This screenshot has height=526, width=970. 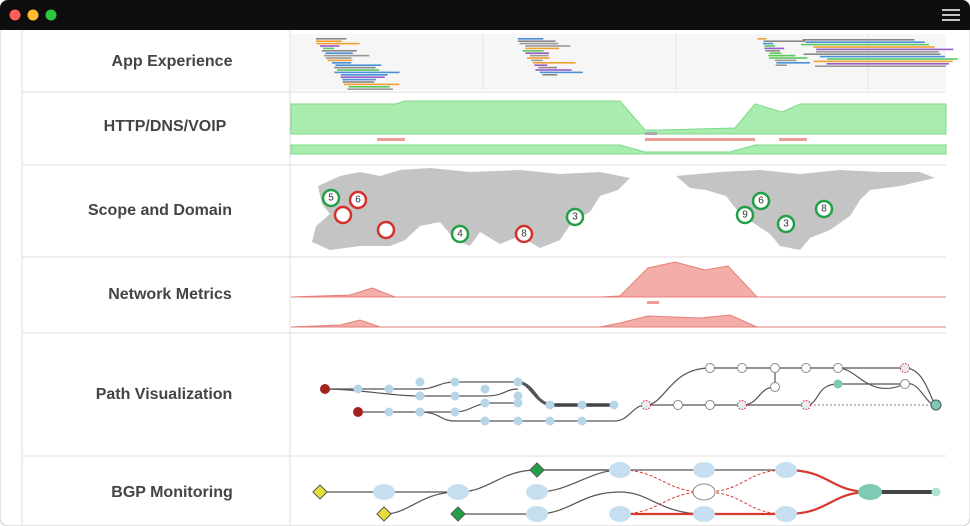 What do you see at coordinates (51, 15) in the screenshot?
I see `maximize-button` at bounding box center [51, 15].